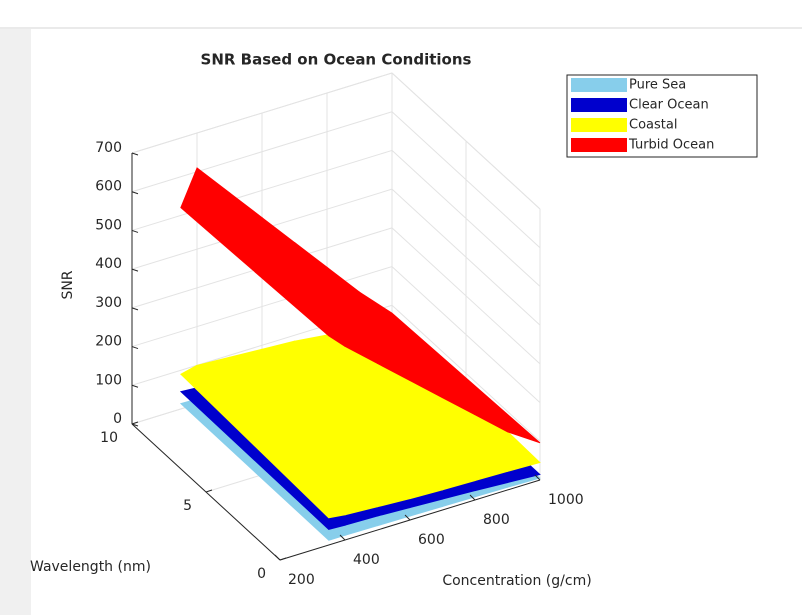 This screenshot has width=802, height=615. Describe the element at coordinates (108, 380) in the screenshot. I see `z-tick-label: 100` at that location.